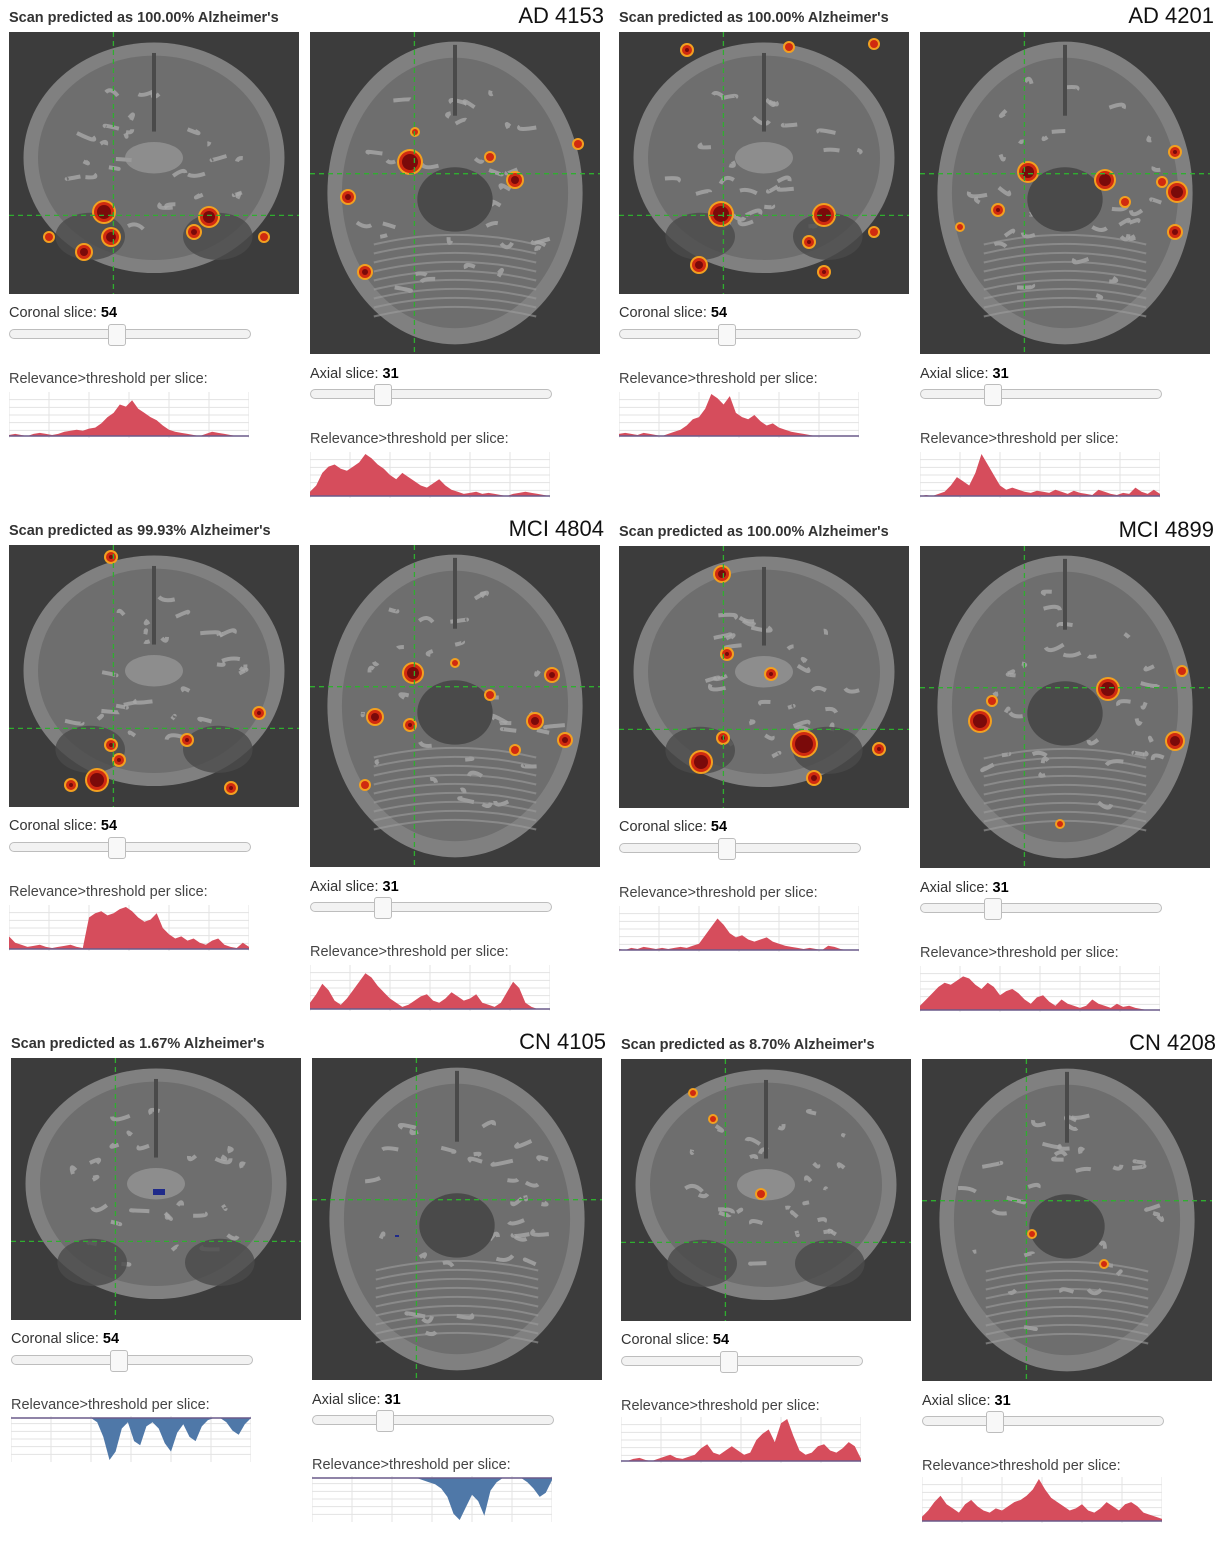 Image resolution: width=1219 pixels, height=1543 pixels. Describe the element at coordinates (562, 1041) in the screenshot. I see `subject-id: CN 4105` at that location.